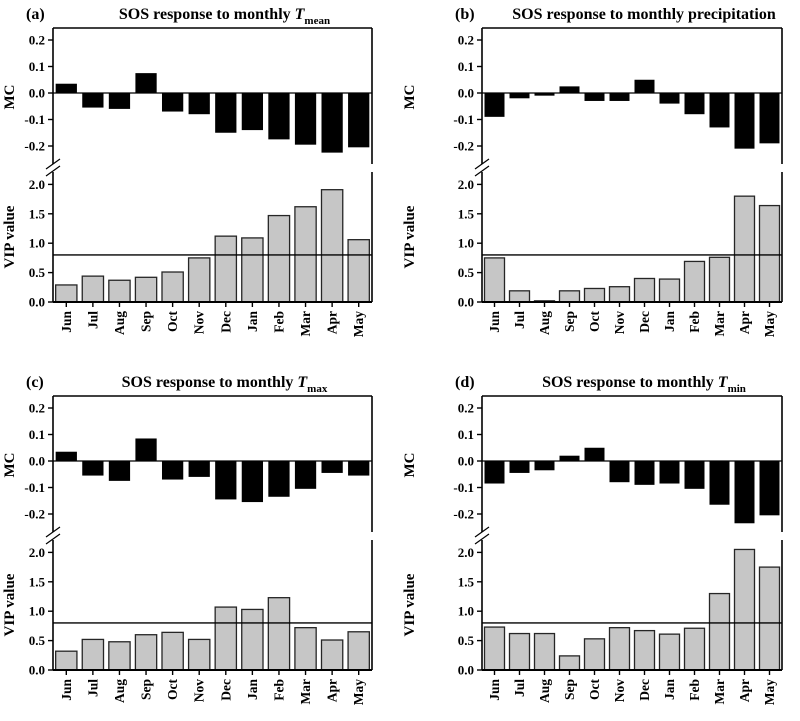 The image size is (800, 721). I want to click on vip-bar-jul, so click(93, 289).